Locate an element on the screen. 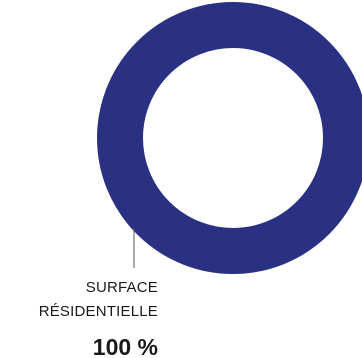 This screenshot has height=358, width=362. slice-label-line-2: RÉSIDENTIELLE is located at coordinates (98, 311).